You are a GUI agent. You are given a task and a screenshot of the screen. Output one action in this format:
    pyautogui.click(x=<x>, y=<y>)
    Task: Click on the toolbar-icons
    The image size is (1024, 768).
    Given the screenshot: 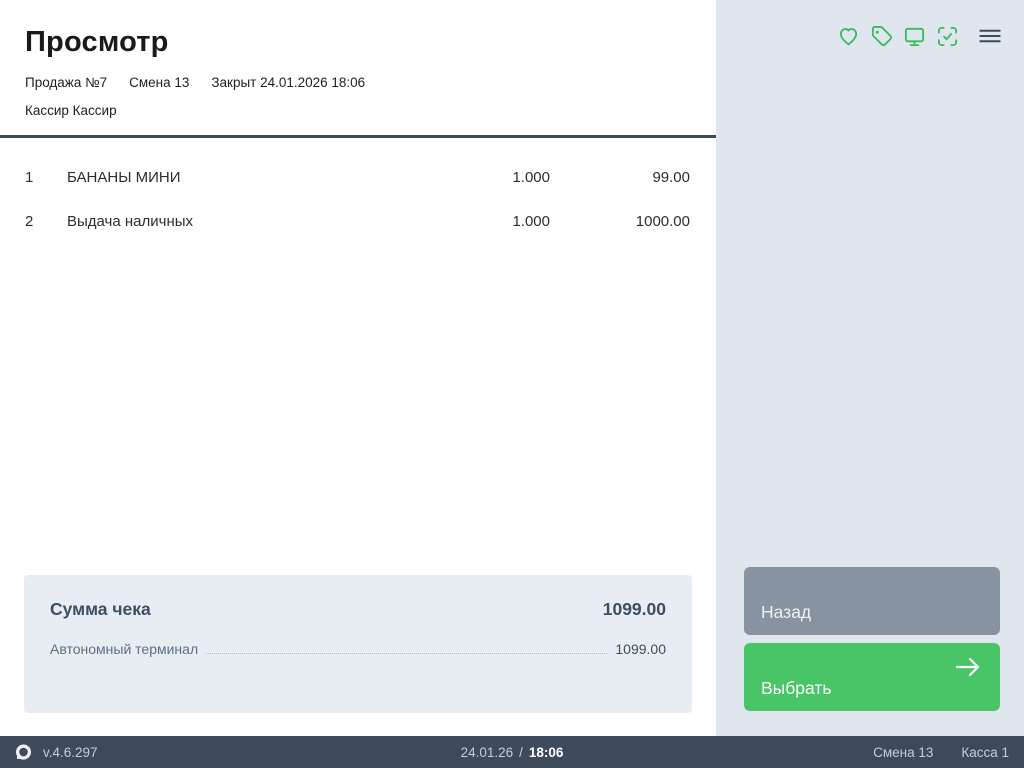 What is the action you would take?
    pyautogui.click(x=919, y=36)
    